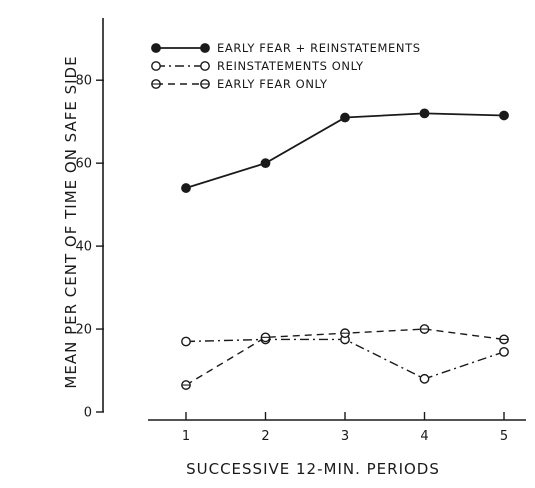  Describe the element at coordinates (272, 84) in the screenshot. I see `legend-label: EARLY FEAR ONLY` at that location.